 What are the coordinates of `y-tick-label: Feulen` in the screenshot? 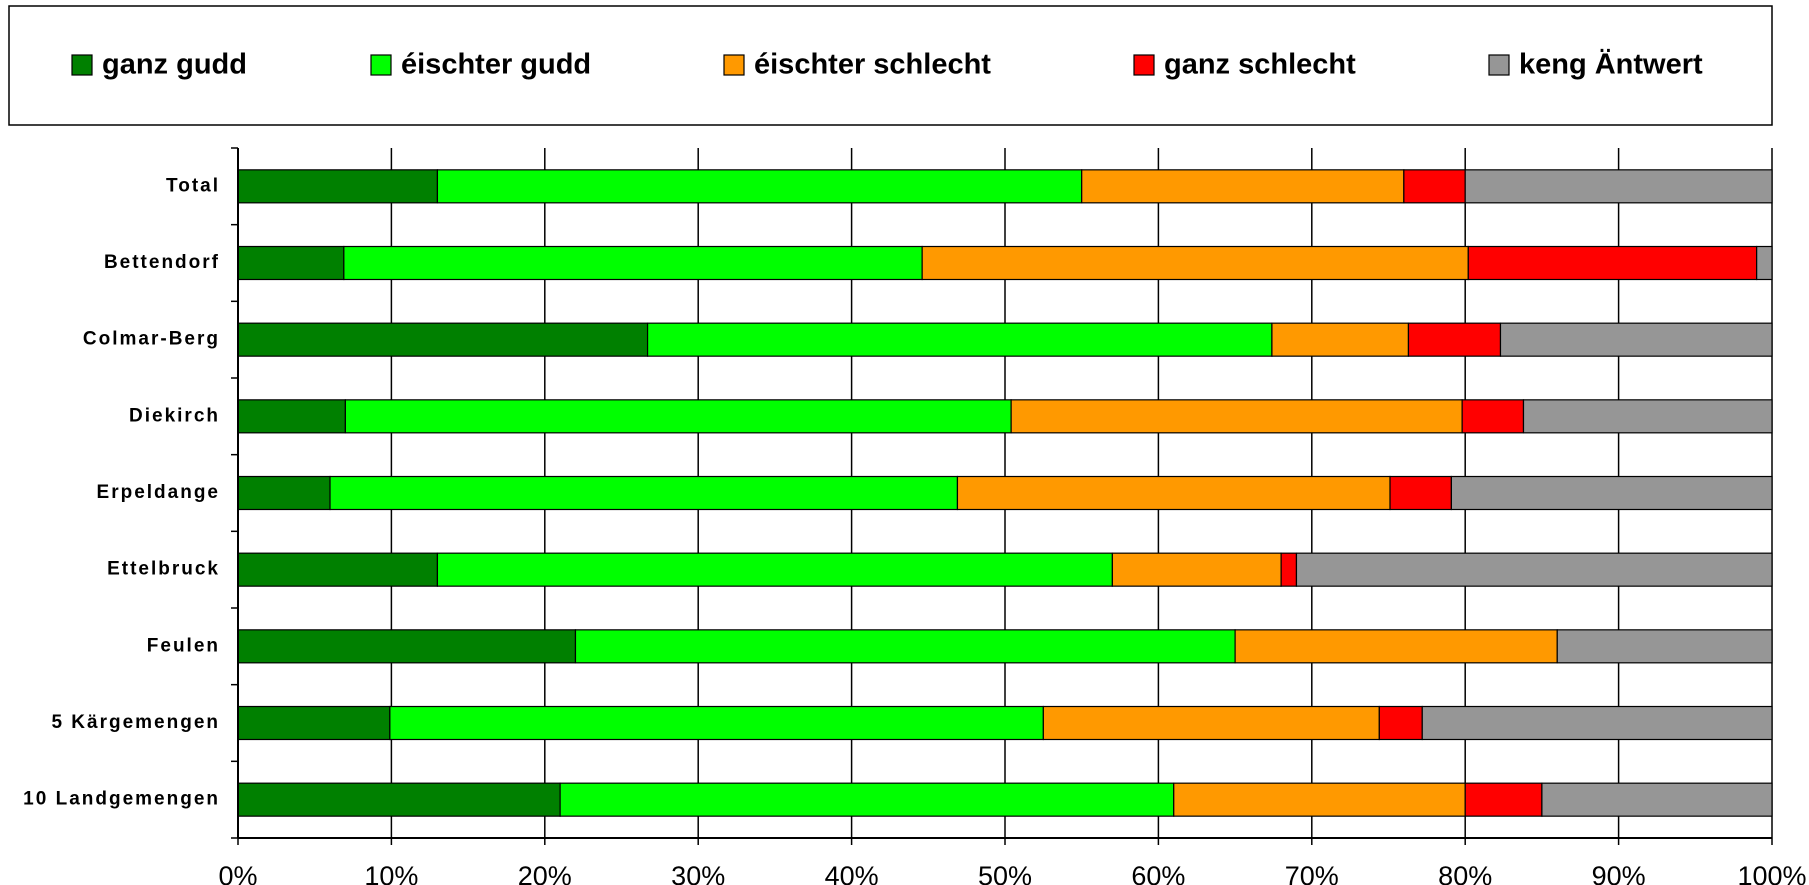 It's located at (183, 645).